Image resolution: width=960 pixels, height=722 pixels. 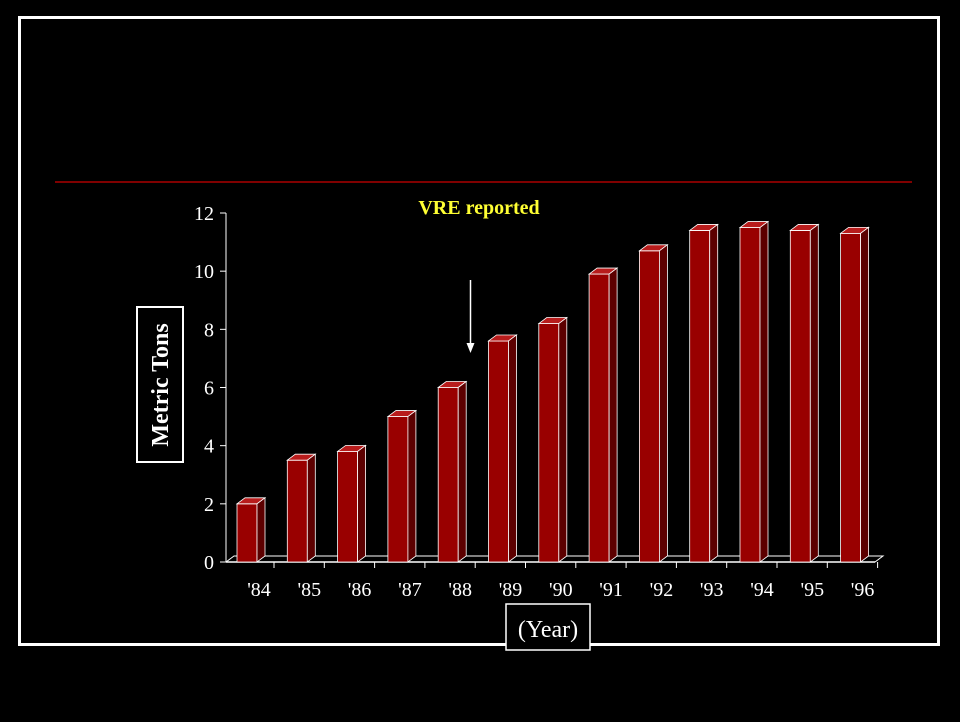 What do you see at coordinates (470, 316) in the screenshot?
I see `annotation-arrow` at bounding box center [470, 316].